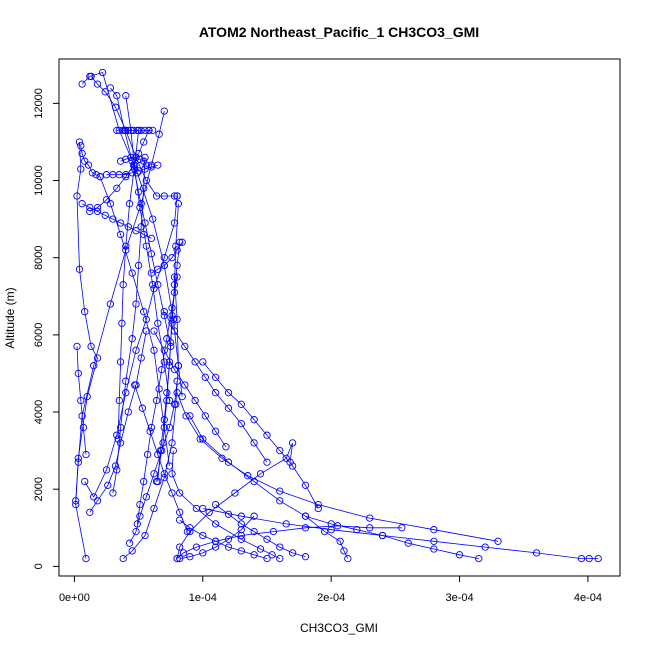  What do you see at coordinates (10, 317) in the screenshot?
I see `y-axis-label: Altitude (m)` at bounding box center [10, 317].